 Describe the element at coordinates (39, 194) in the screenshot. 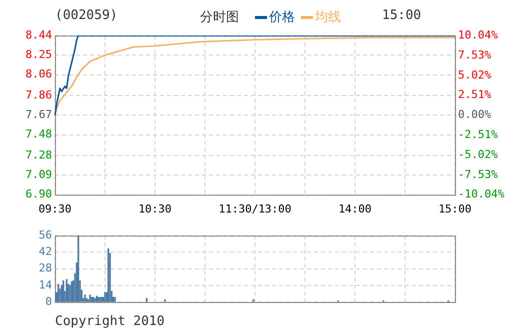

I see `y-tick-label: 6.90` at that location.